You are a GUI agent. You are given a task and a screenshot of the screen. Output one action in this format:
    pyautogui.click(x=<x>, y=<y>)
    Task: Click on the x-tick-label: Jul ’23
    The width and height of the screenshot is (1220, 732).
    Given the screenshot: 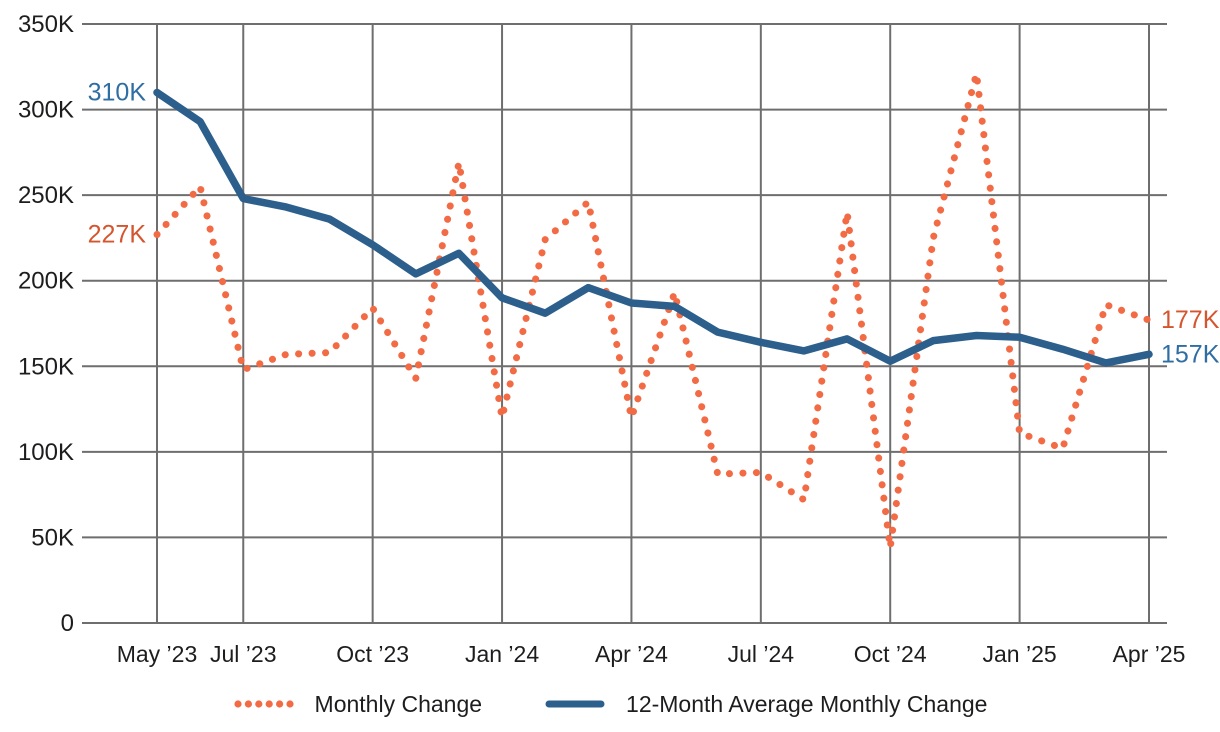 What is the action you would take?
    pyautogui.click(x=243, y=654)
    